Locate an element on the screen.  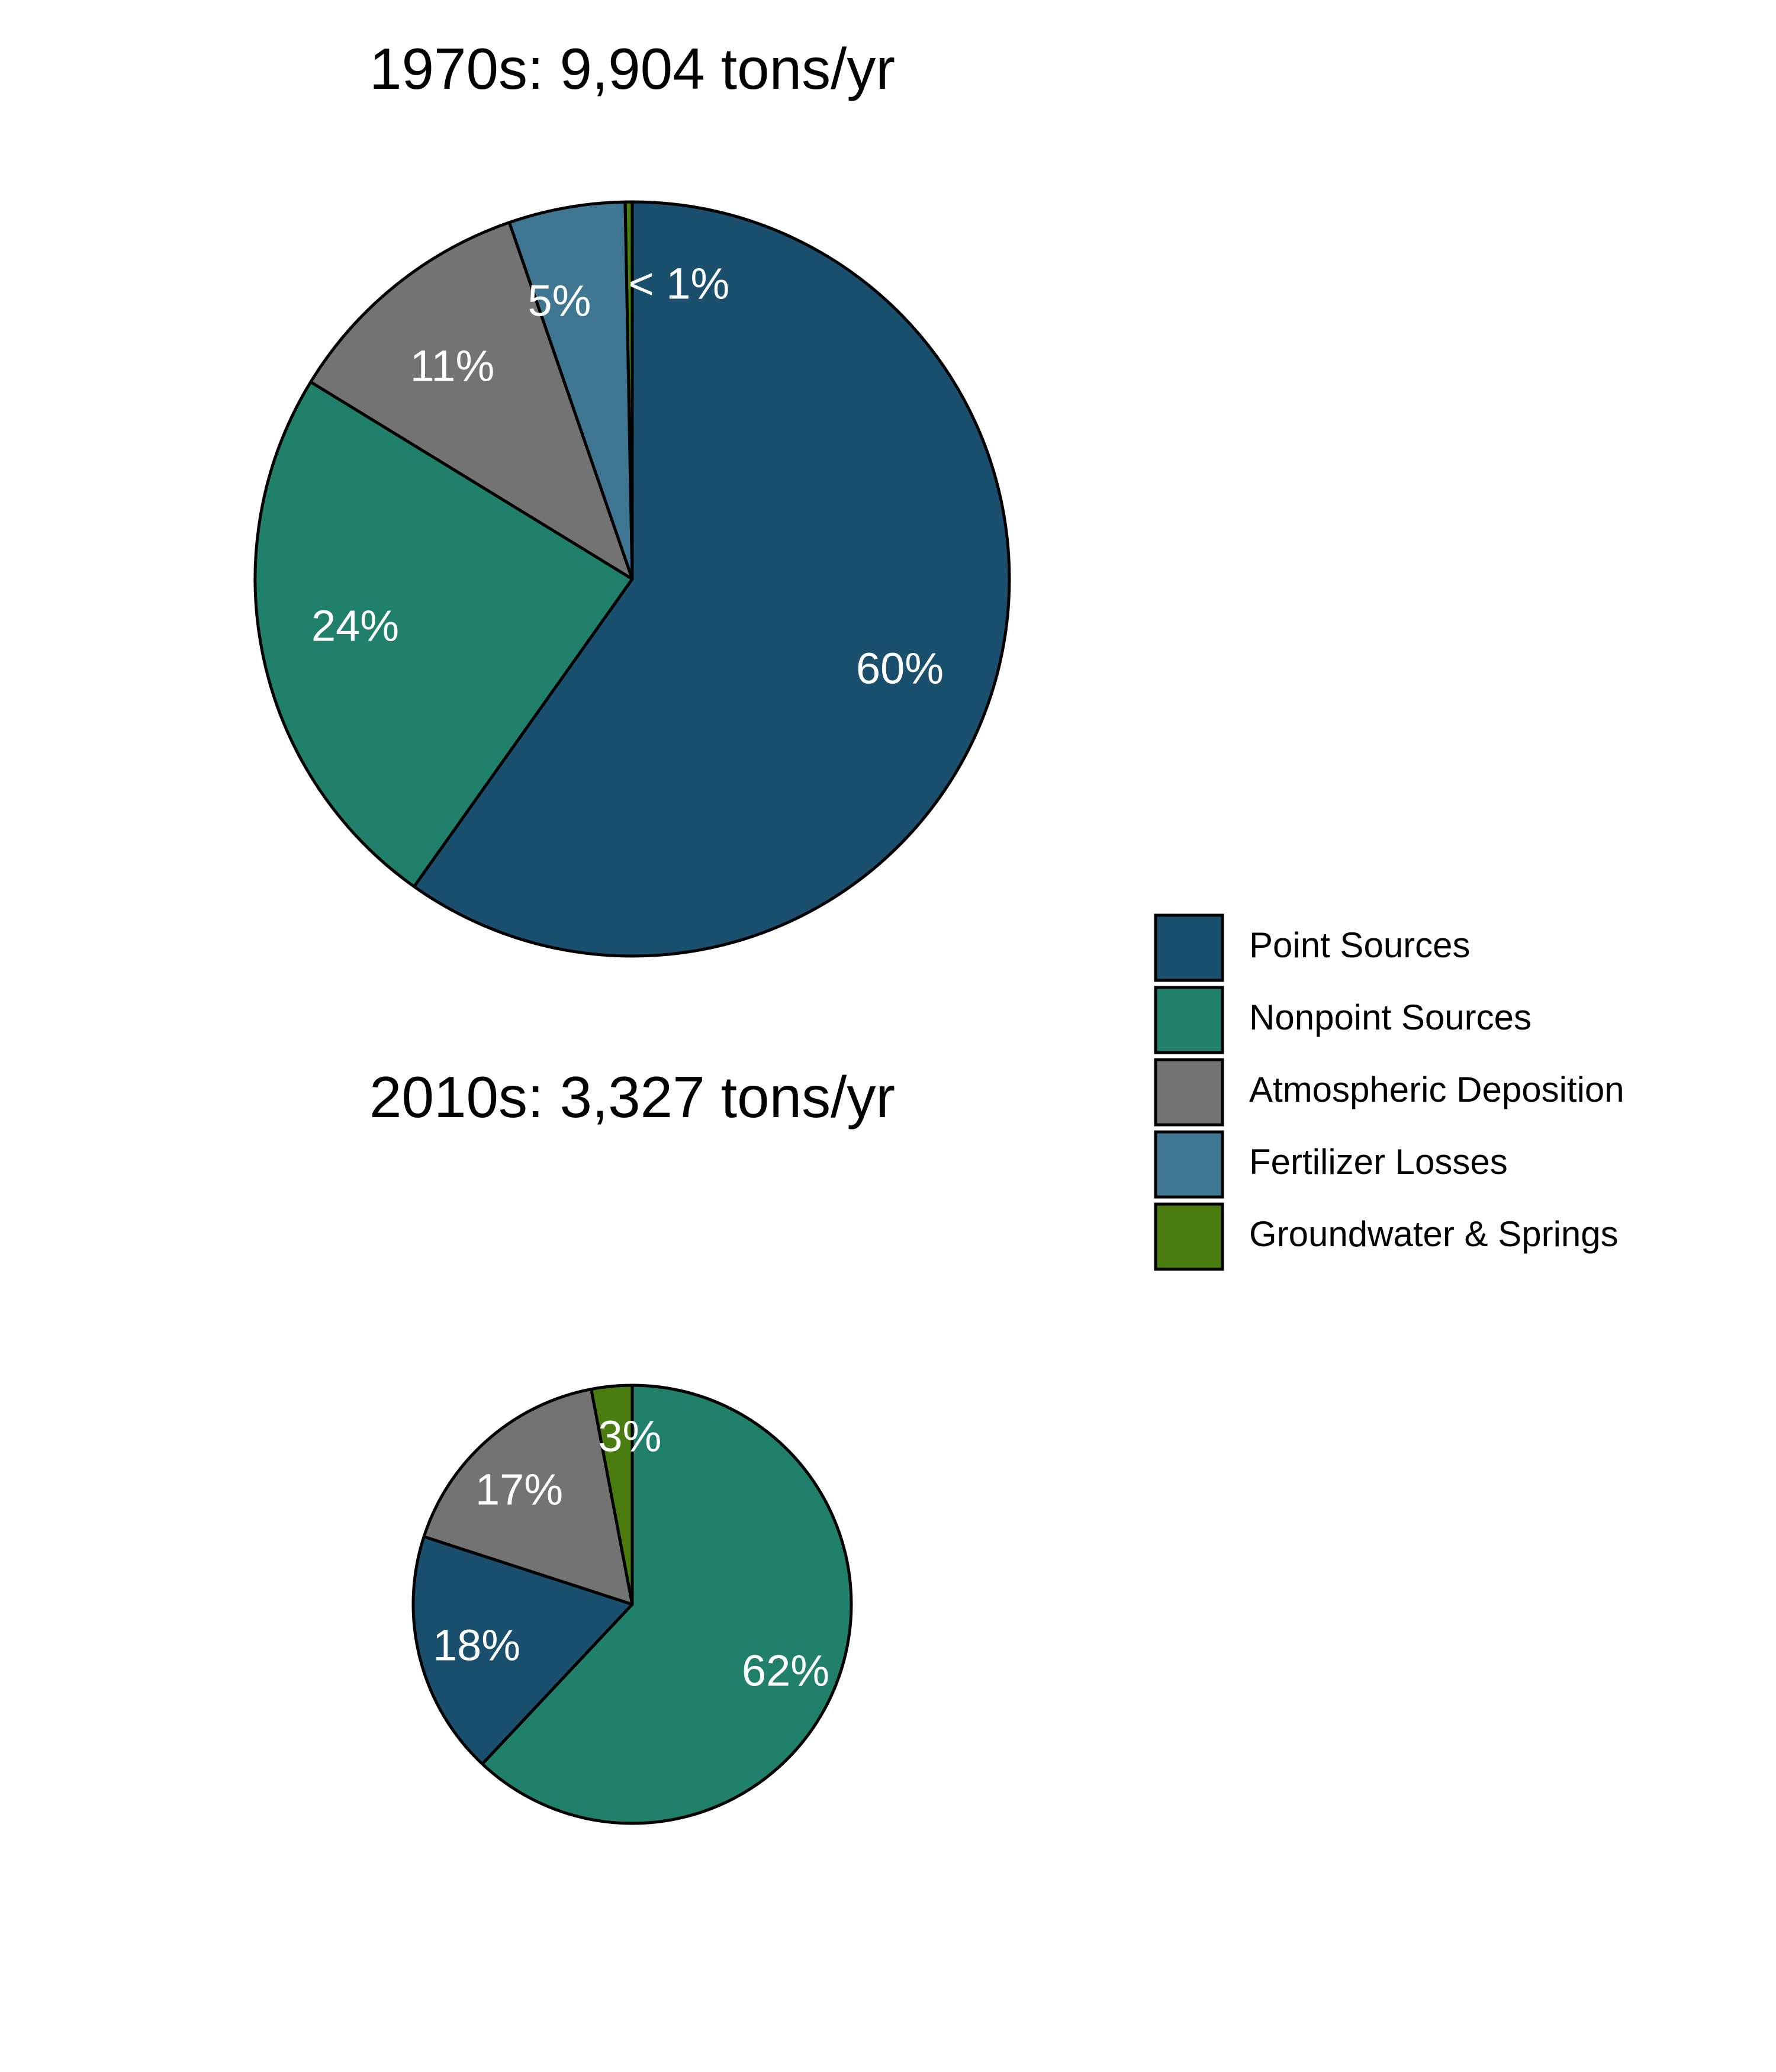
slice-label-nonpoint-sources: 24% is located at coordinates (355, 626).